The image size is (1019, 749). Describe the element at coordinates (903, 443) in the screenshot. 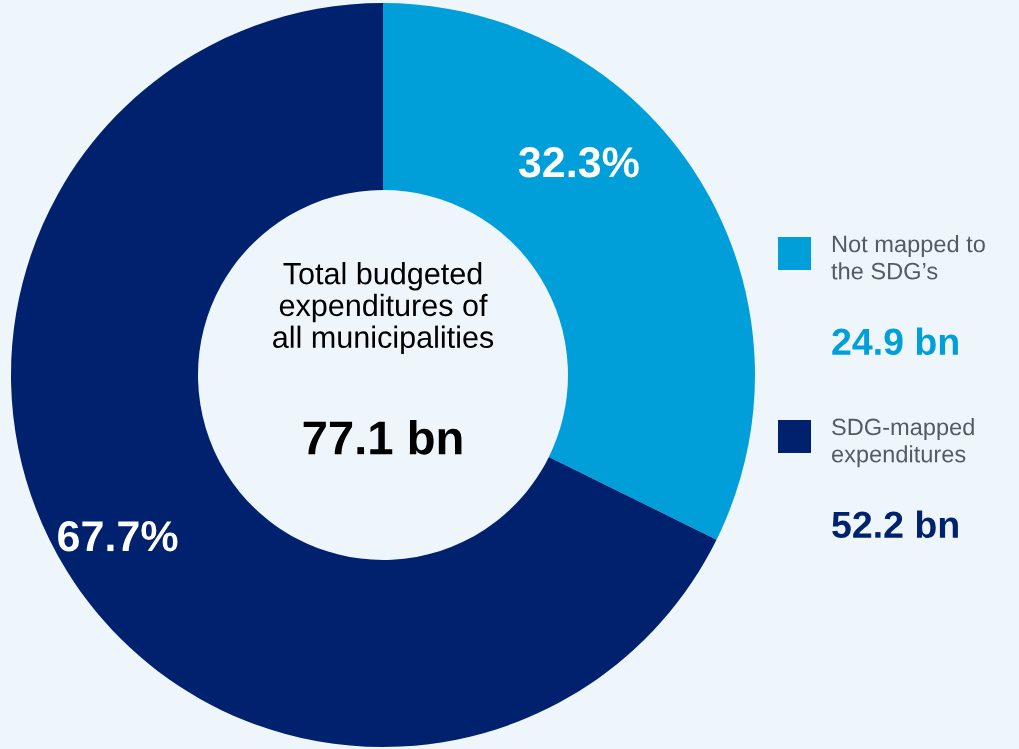

I see `legend-label: SDG-mapped expenditures` at that location.